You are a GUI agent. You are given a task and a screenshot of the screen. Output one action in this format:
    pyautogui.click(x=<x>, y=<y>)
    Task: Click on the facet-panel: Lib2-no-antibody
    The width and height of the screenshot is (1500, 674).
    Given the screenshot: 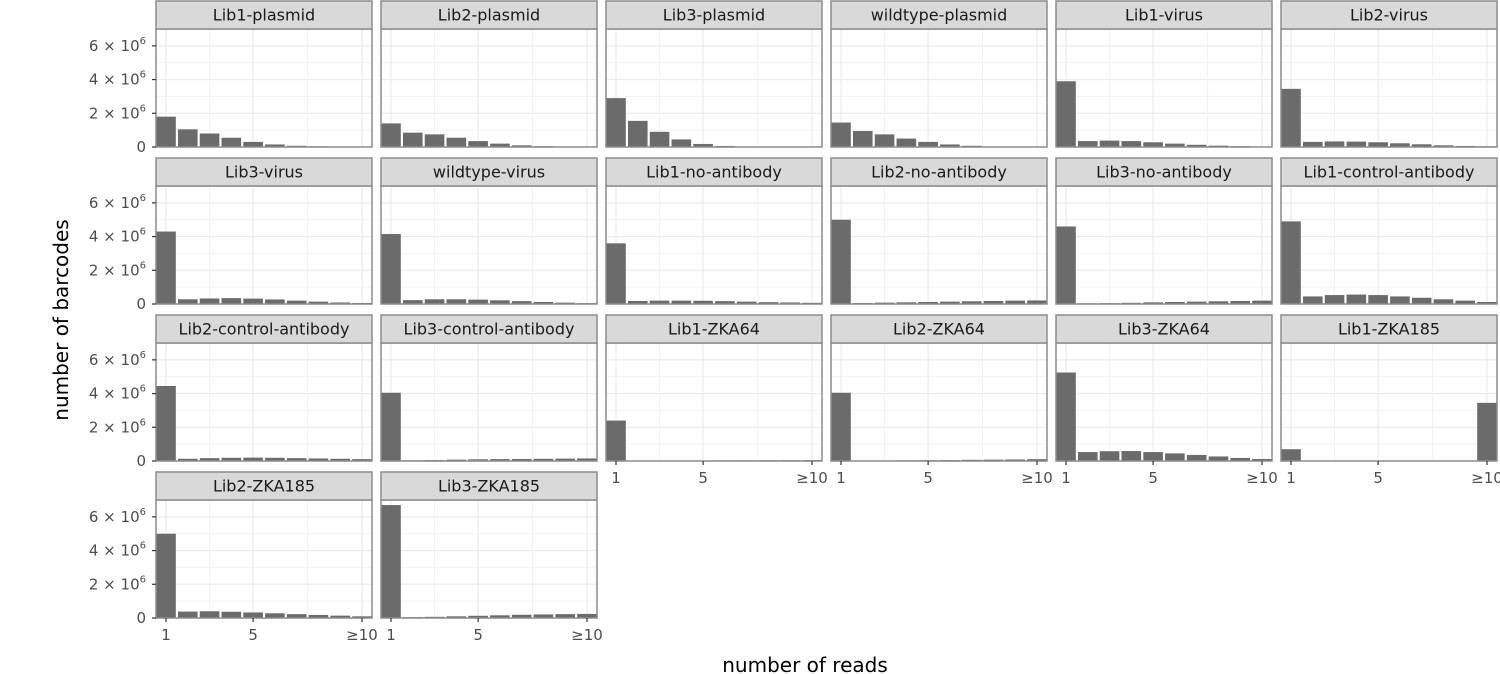 What is the action you would take?
    pyautogui.click(x=939, y=231)
    